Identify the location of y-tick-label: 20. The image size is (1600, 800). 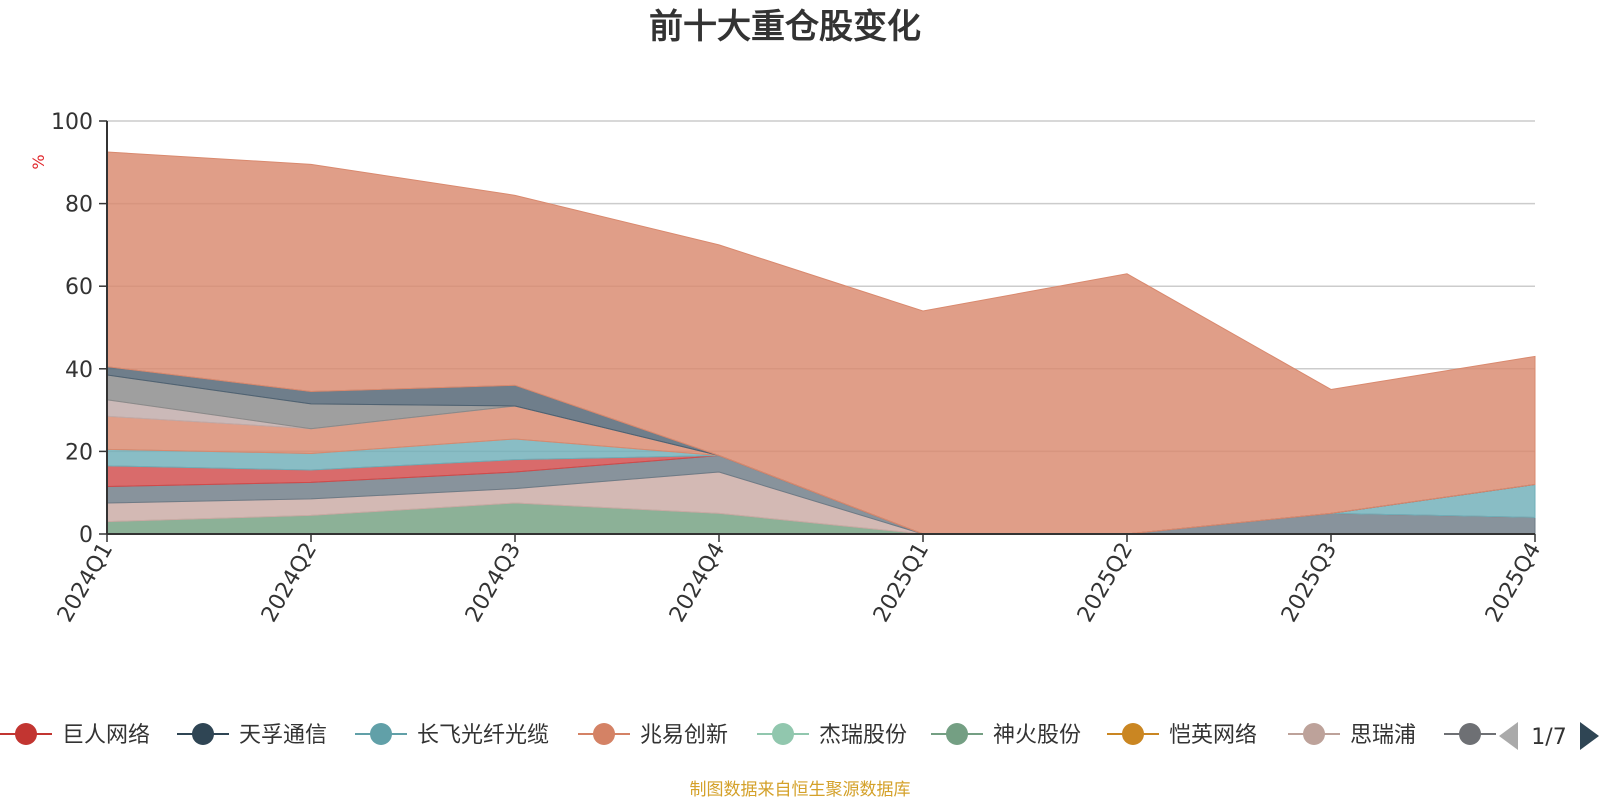
(79, 452).